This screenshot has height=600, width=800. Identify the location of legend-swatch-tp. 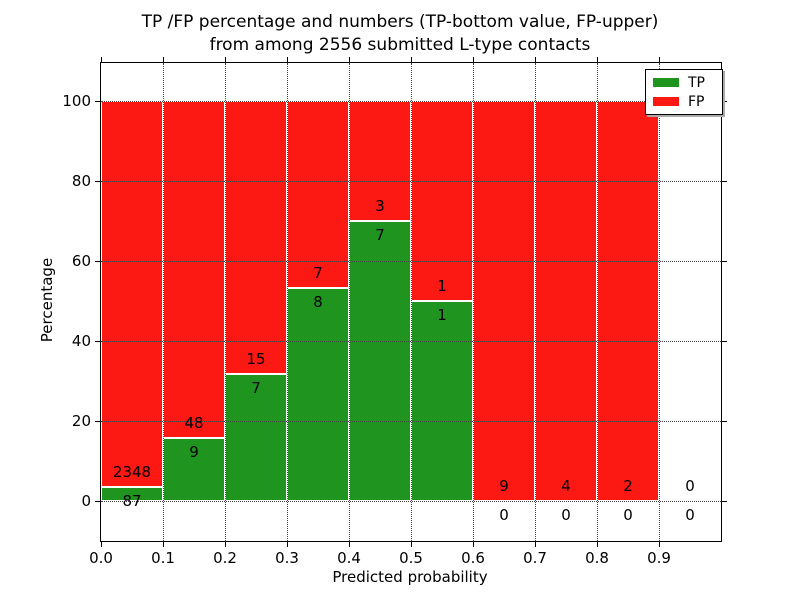
(666, 82).